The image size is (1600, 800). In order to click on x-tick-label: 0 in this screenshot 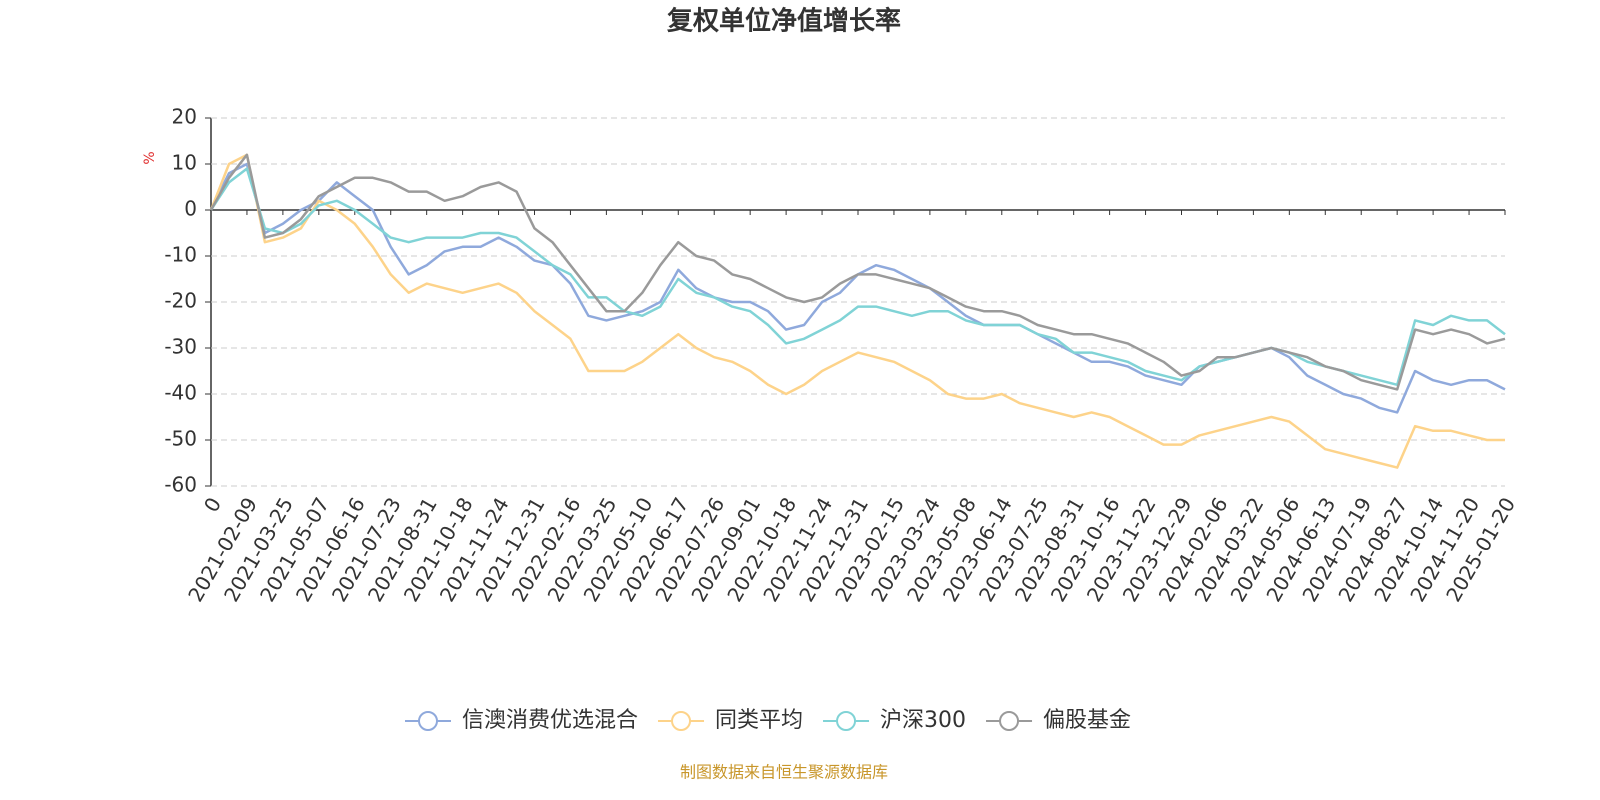, I will do `click(212, 504)`.